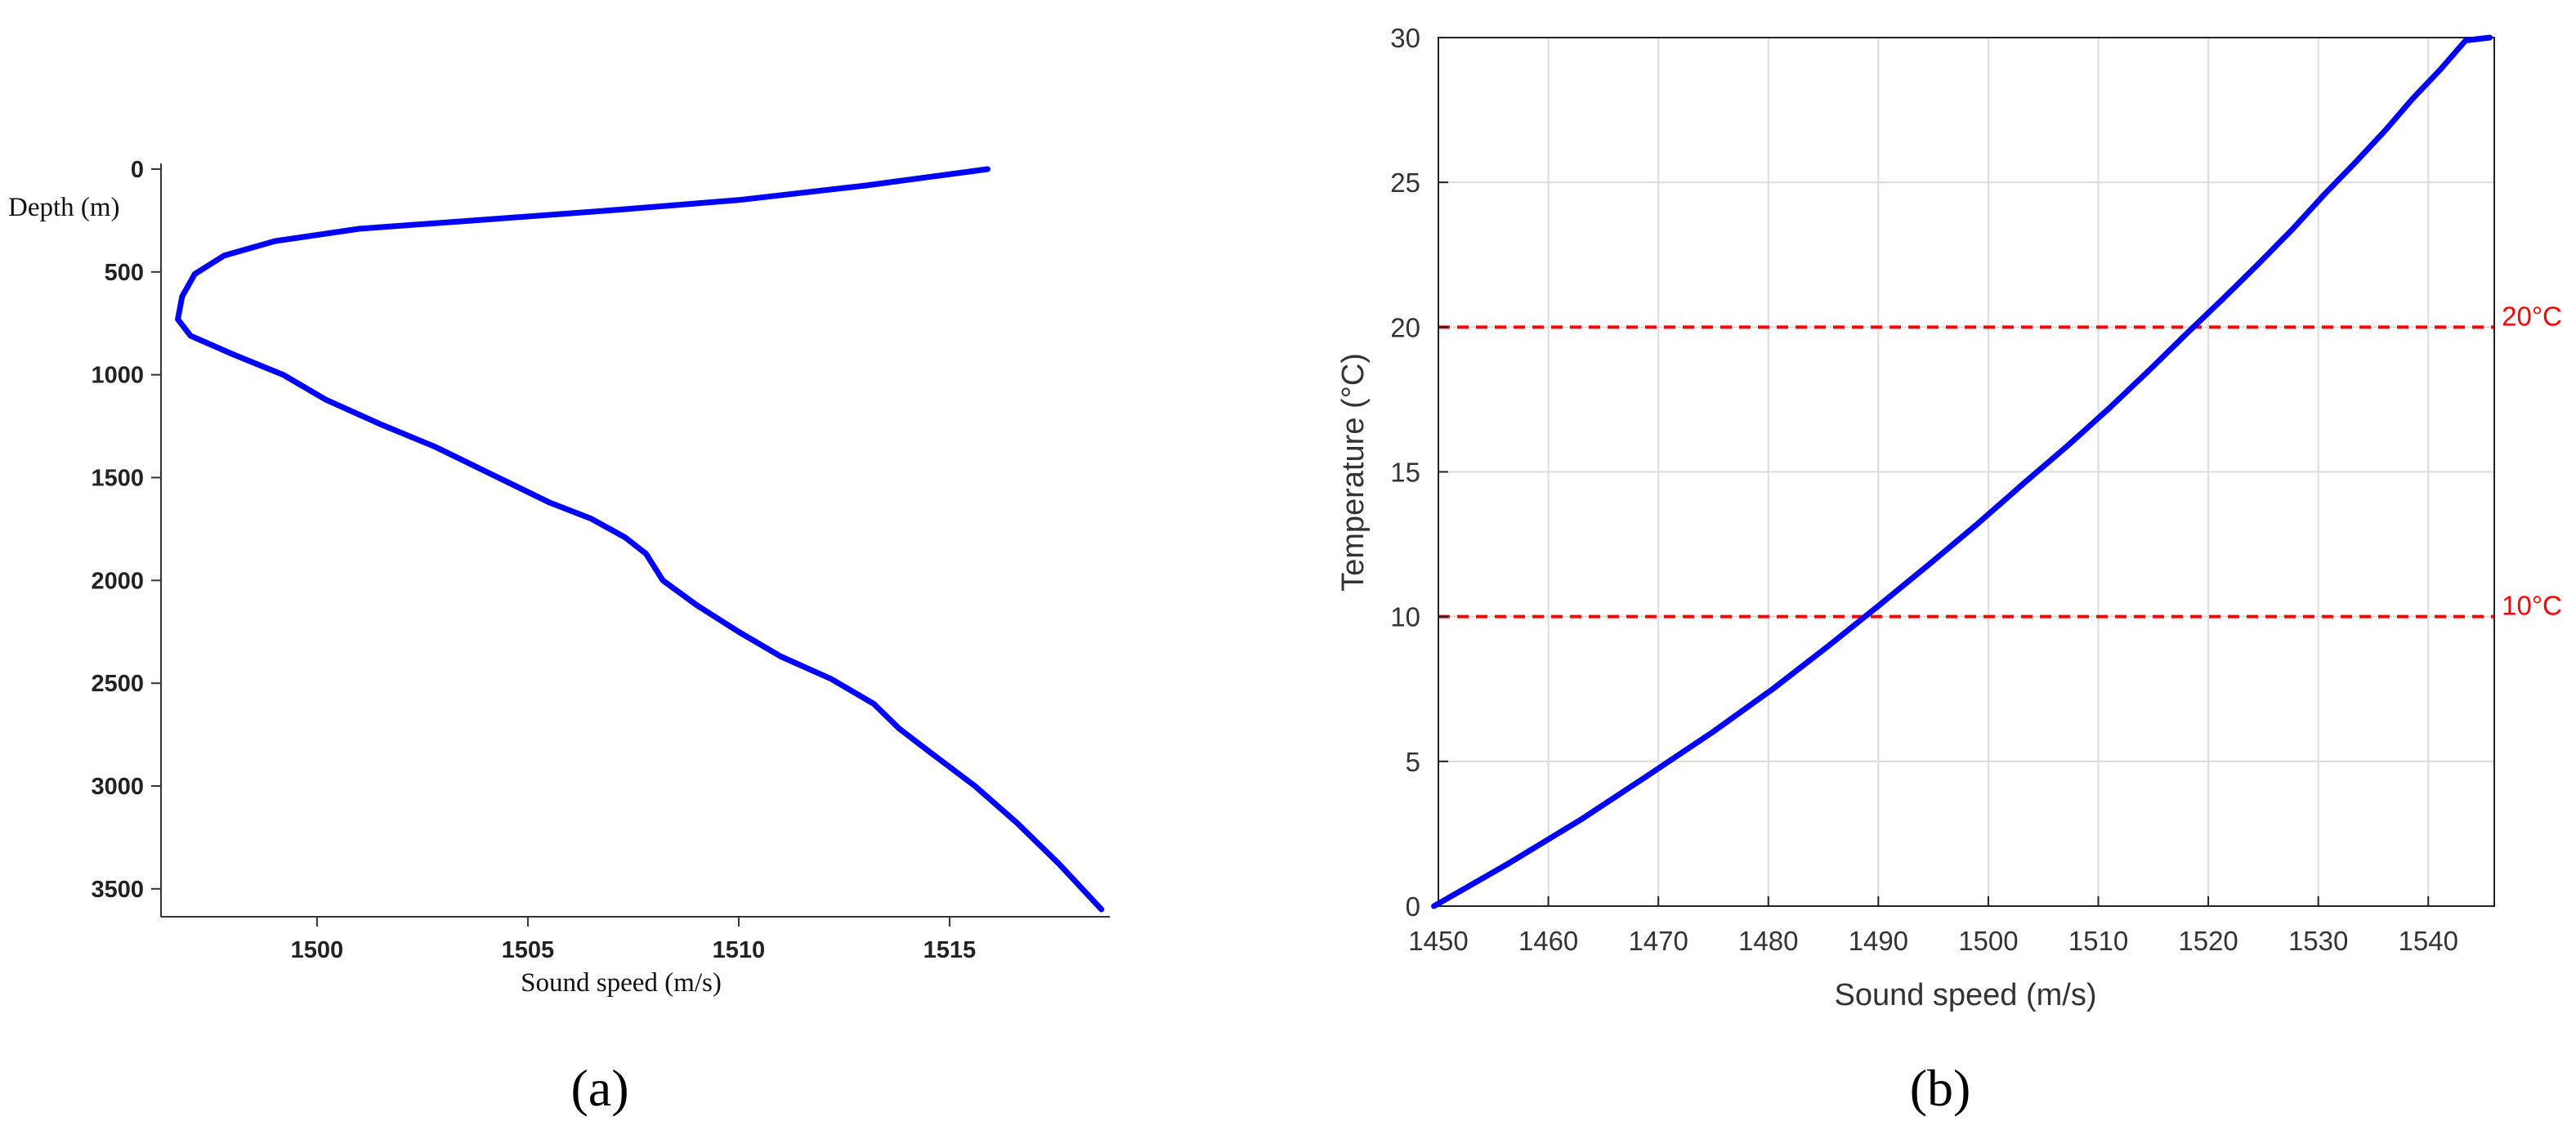 Image resolution: width=2576 pixels, height=1130 pixels. What do you see at coordinates (117, 581) in the screenshot?
I see `panel-a-y-tick-label: 2000` at bounding box center [117, 581].